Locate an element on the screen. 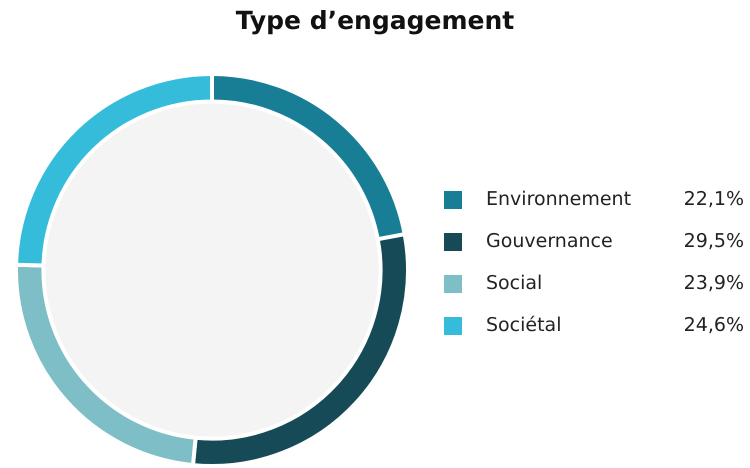 This screenshot has width=750, height=468. legend-label: Gouvernance is located at coordinates (549, 241).